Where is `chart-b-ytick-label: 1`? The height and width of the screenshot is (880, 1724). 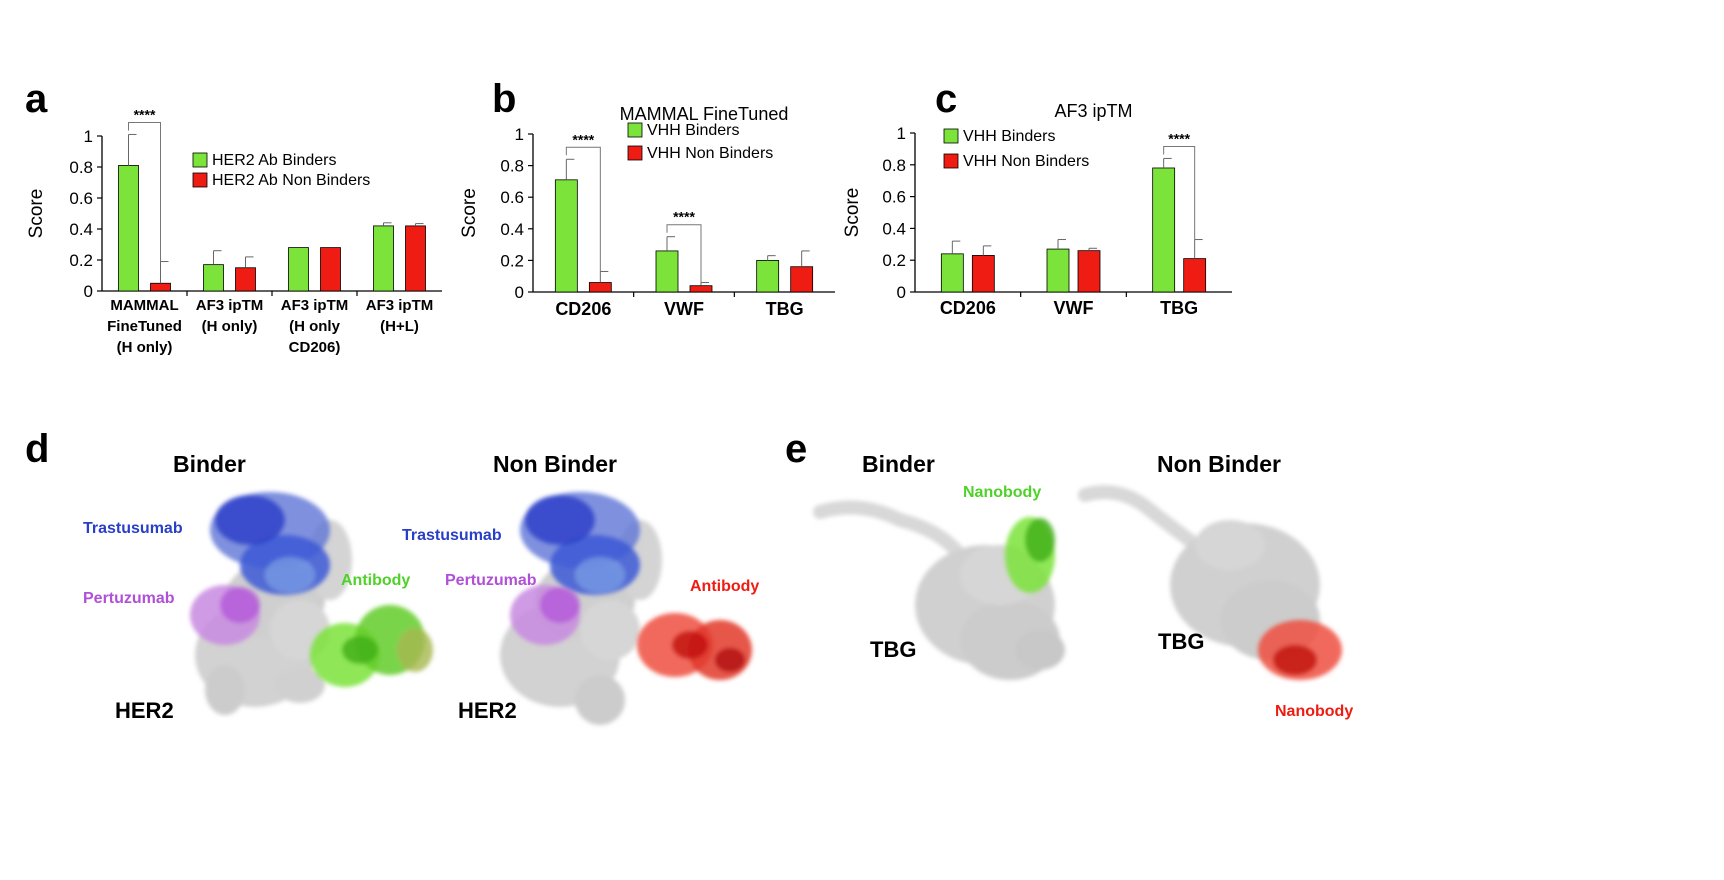
chart-b-ytick-label: 1 is located at coordinates (519, 134).